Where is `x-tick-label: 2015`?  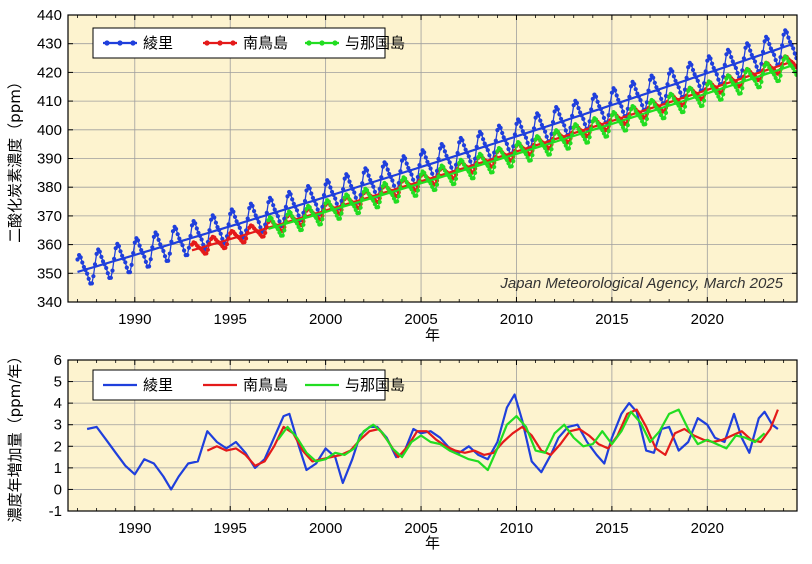 x-tick-label: 2015 is located at coordinates (611, 319).